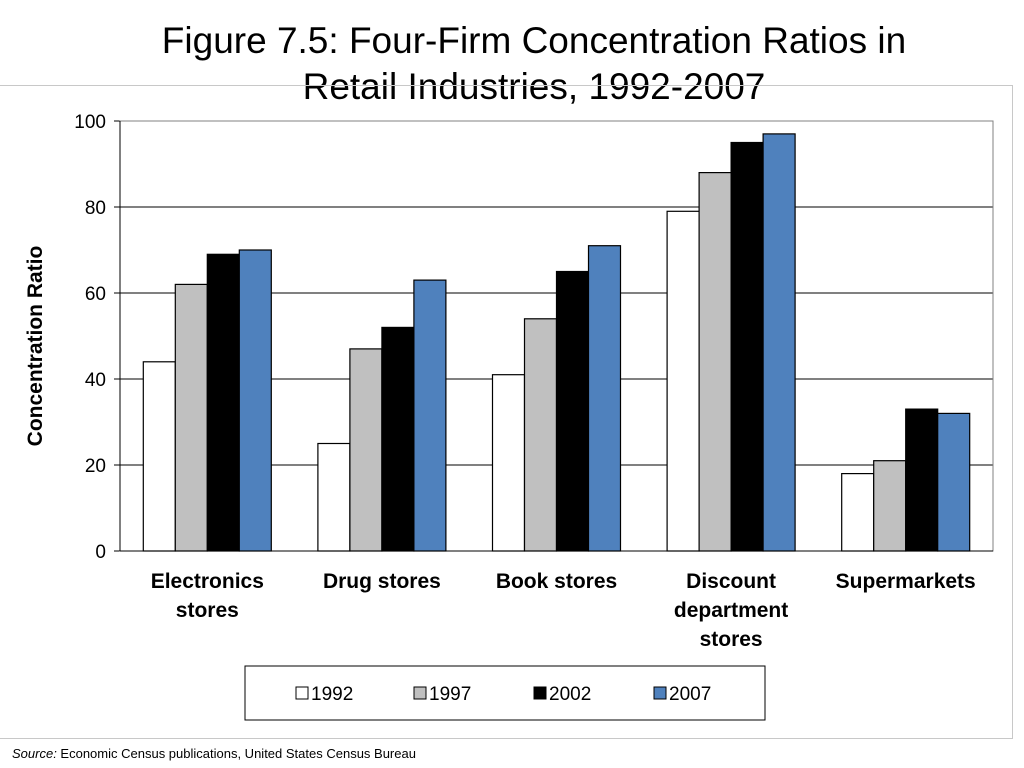  I want to click on legend-swatch-1992, so click(302, 693).